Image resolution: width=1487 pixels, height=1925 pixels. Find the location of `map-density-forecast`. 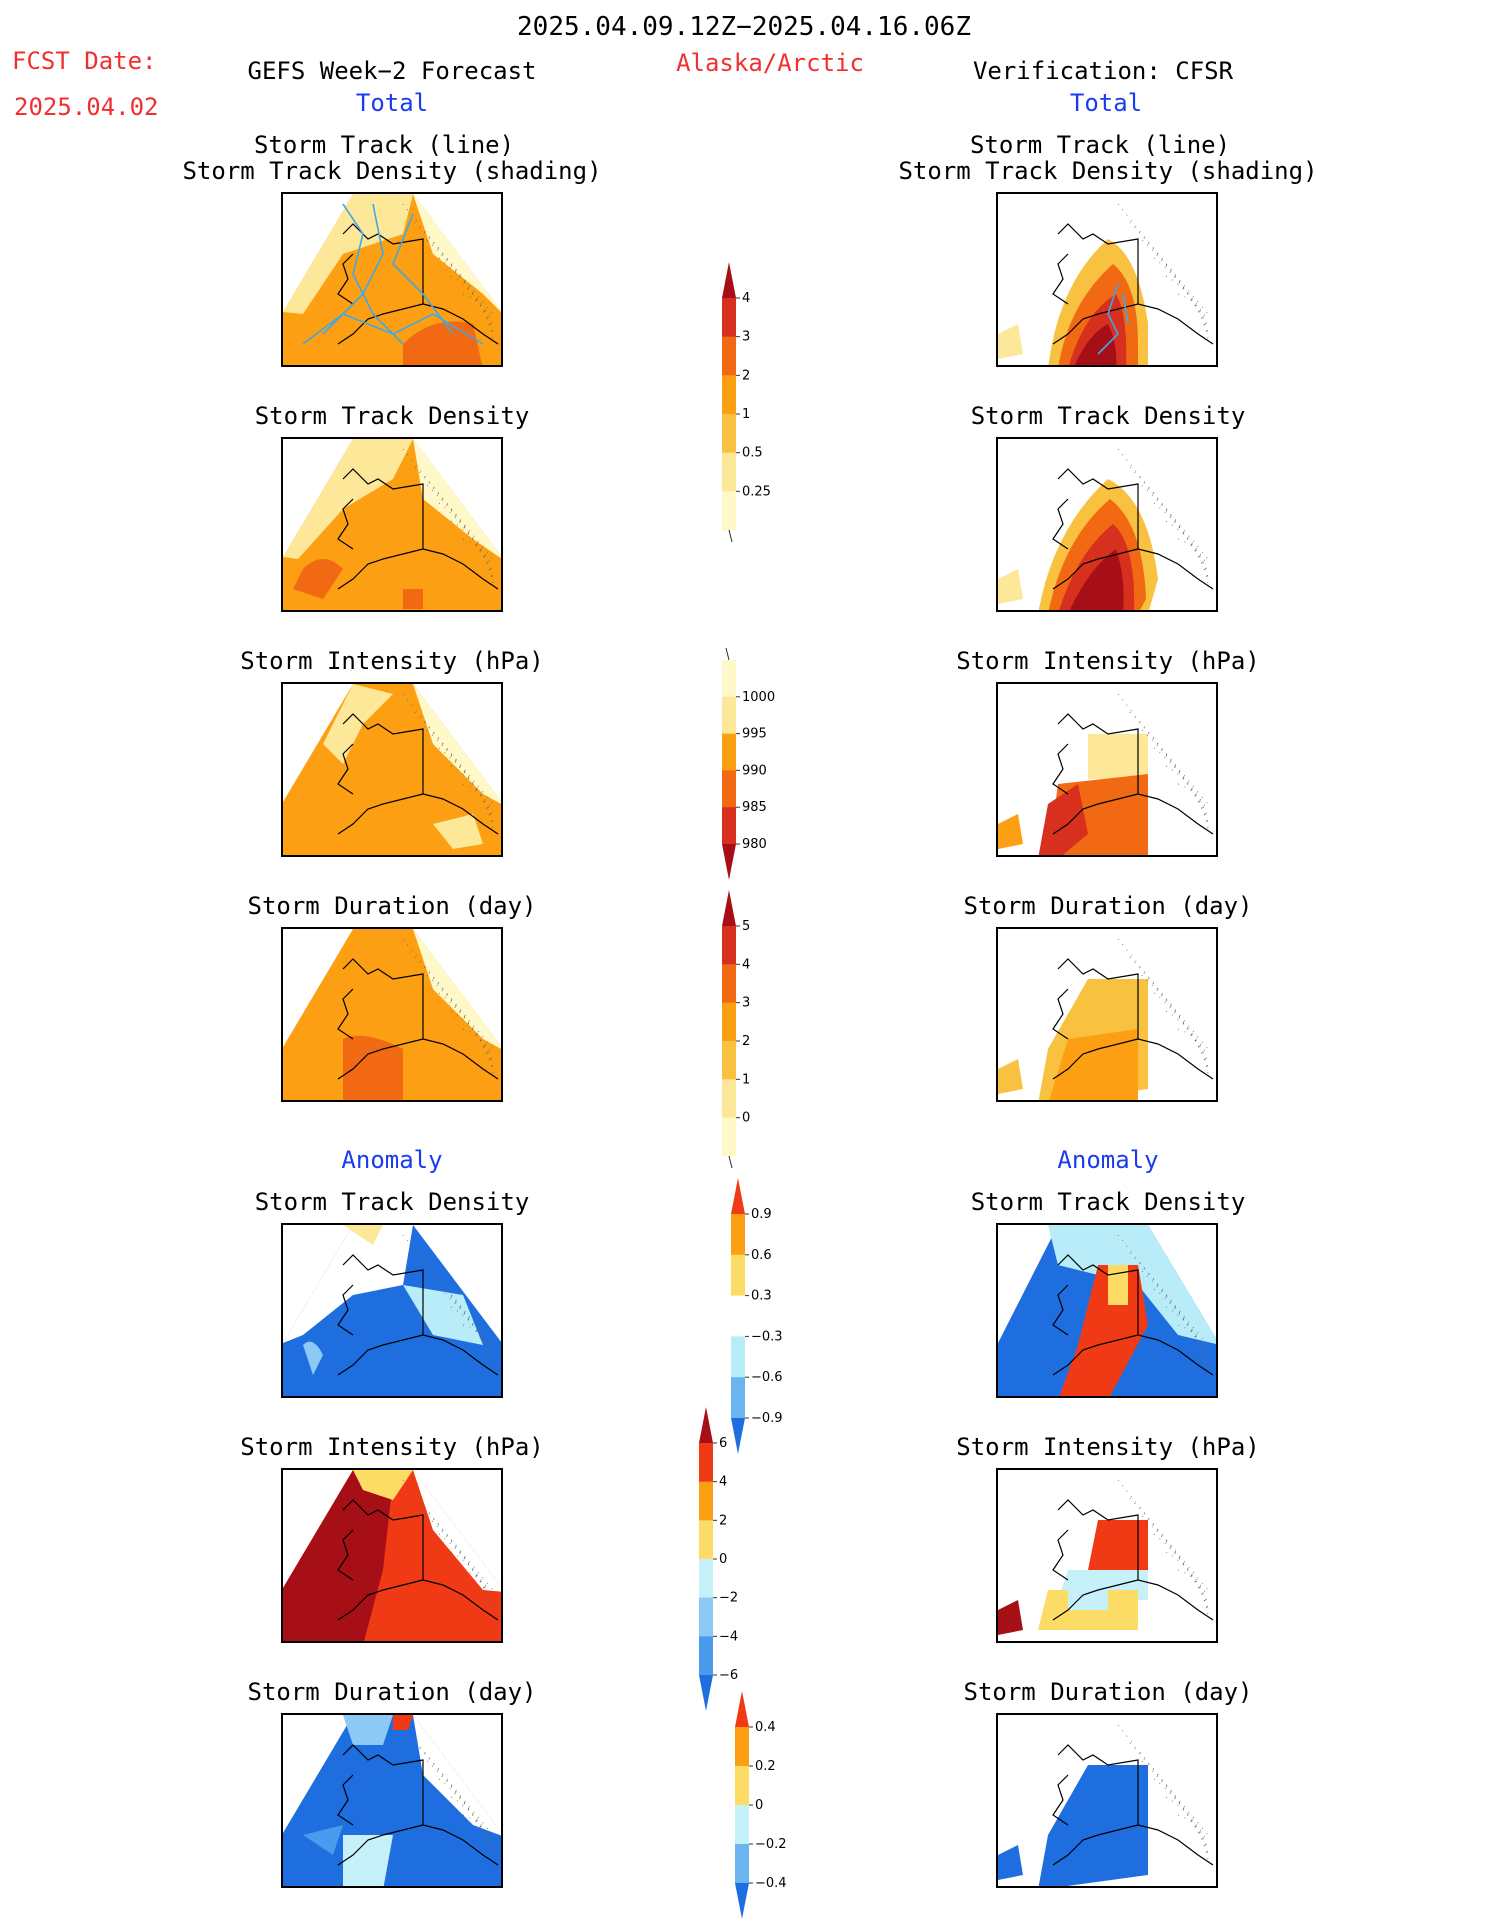

map-density-forecast is located at coordinates (392, 524).